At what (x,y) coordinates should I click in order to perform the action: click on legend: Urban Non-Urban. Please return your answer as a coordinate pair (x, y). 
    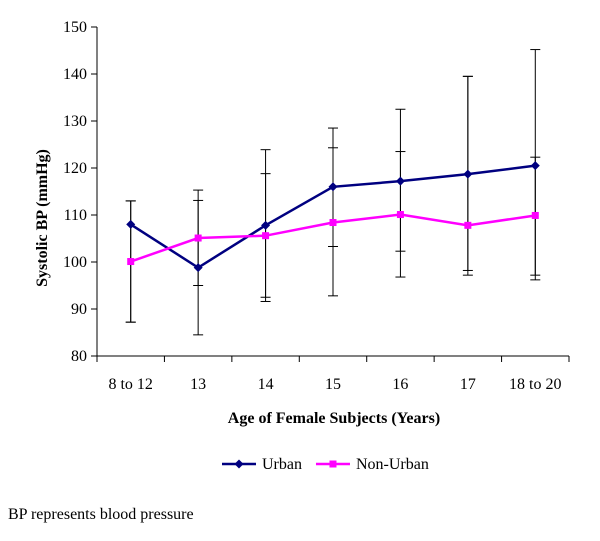
    Looking at the image, I should click on (325, 464).